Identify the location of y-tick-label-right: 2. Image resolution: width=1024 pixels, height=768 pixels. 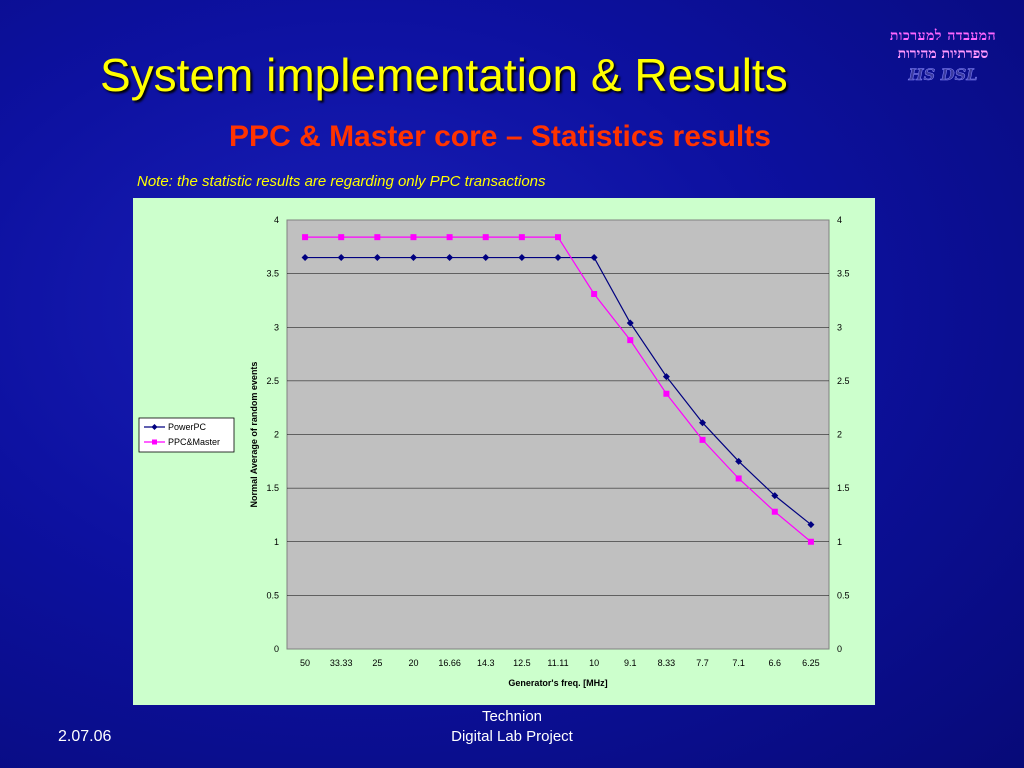
(839, 435).